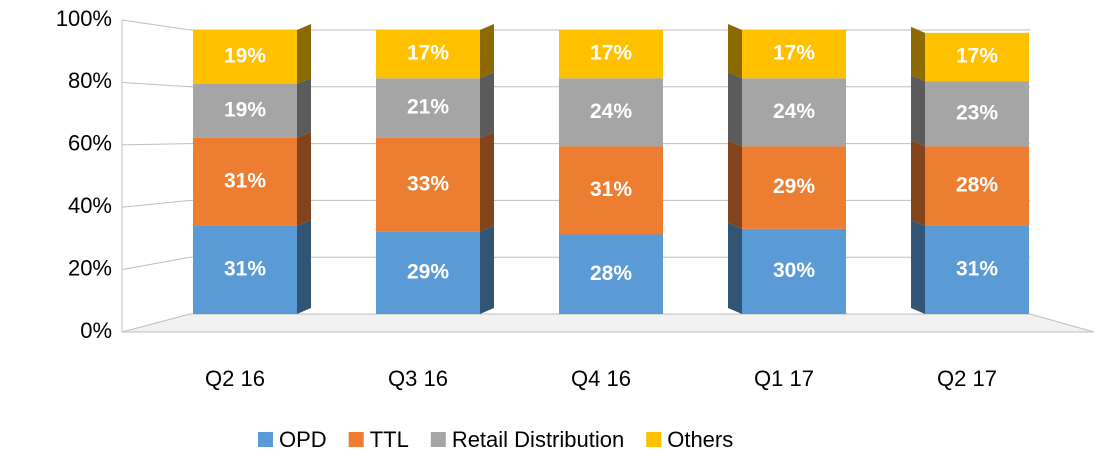  Describe the element at coordinates (418, 378) in the screenshot. I see `x-tick-label: Q3 16` at that location.